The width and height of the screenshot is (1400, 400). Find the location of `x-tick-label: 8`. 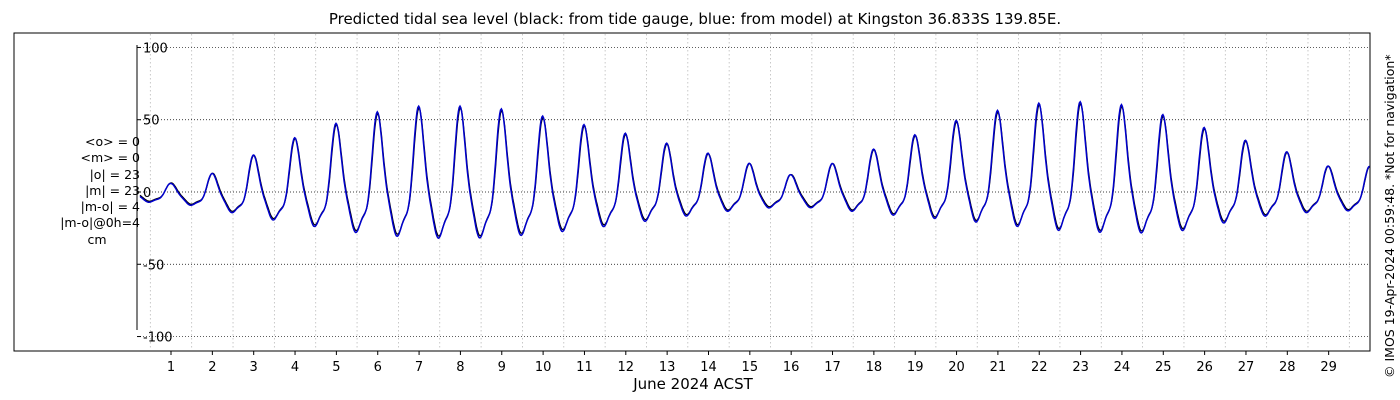

x-tick-label: 8 is located at coordinates (460, 367).